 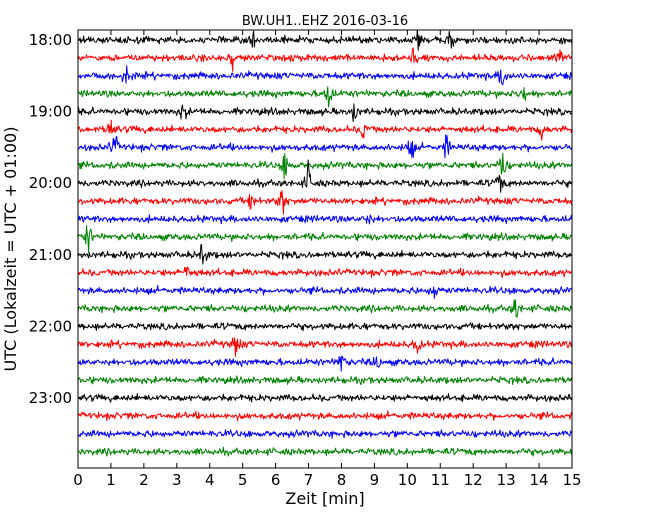 What do you see at coordinates (309, 480) in the screenshot?
I see `x-tick-label: 7` at bounding box center [309, 480].